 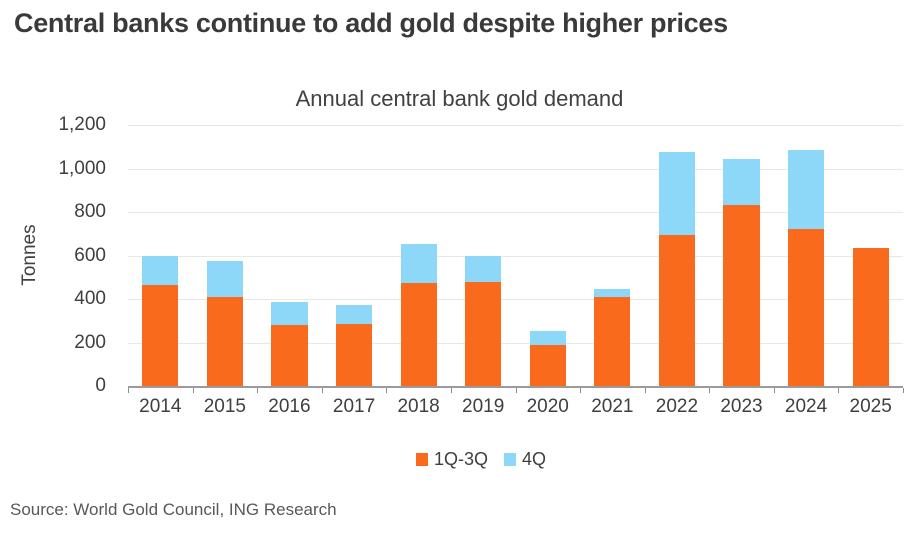 What do you see at coordinates (677, 406) in the screenshot?
I see `x-tick-label-2022: 2022` at bounding box center [677, 406].